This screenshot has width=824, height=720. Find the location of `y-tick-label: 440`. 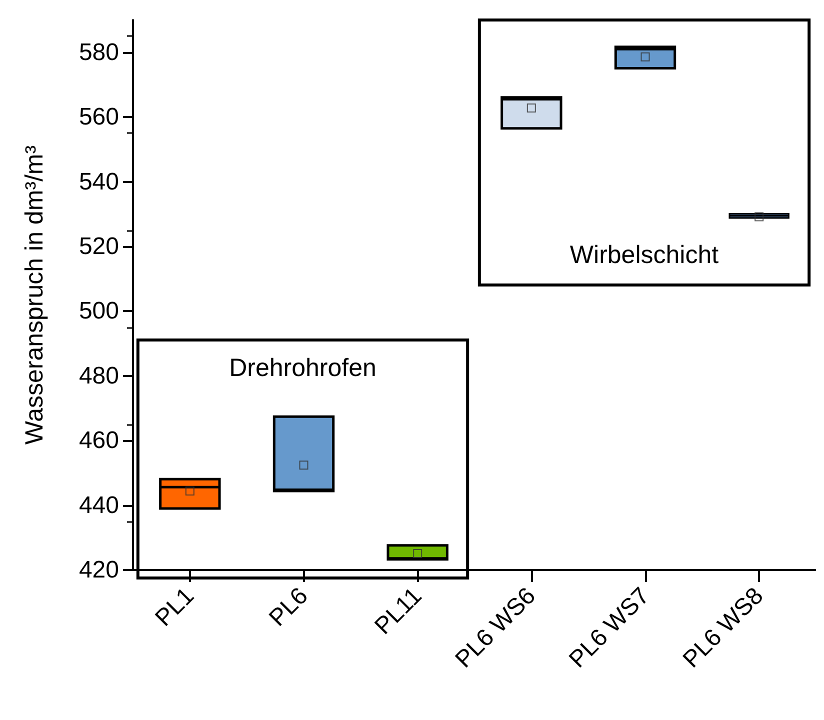

y-tick-label: 440 is located at coordinates (98, 505).